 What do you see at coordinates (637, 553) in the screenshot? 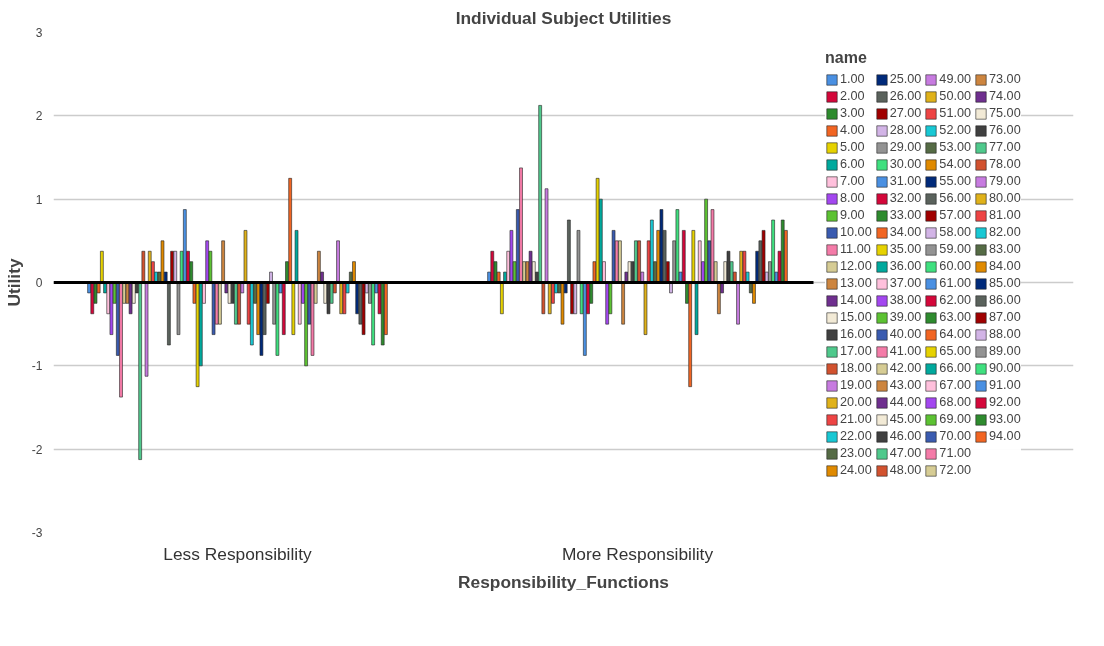
I see `x-tick-label: More Responsibility` at bounding box center [637, 553].